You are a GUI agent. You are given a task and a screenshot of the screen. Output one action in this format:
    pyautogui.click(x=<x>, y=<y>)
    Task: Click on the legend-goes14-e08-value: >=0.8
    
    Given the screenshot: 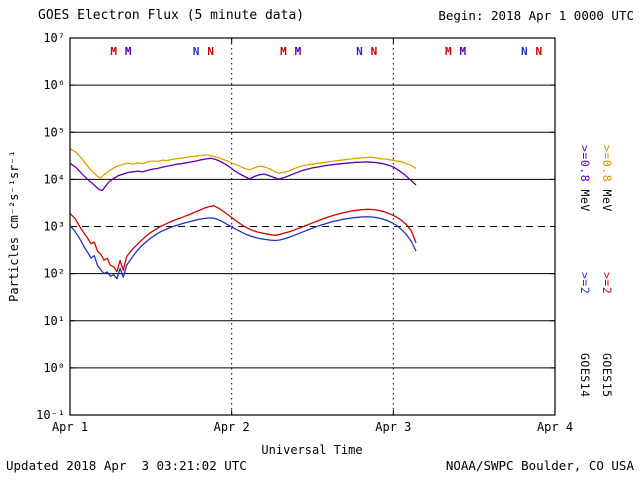 What is the action you would take?
    pyautogui.click(x=585, y=164)
    